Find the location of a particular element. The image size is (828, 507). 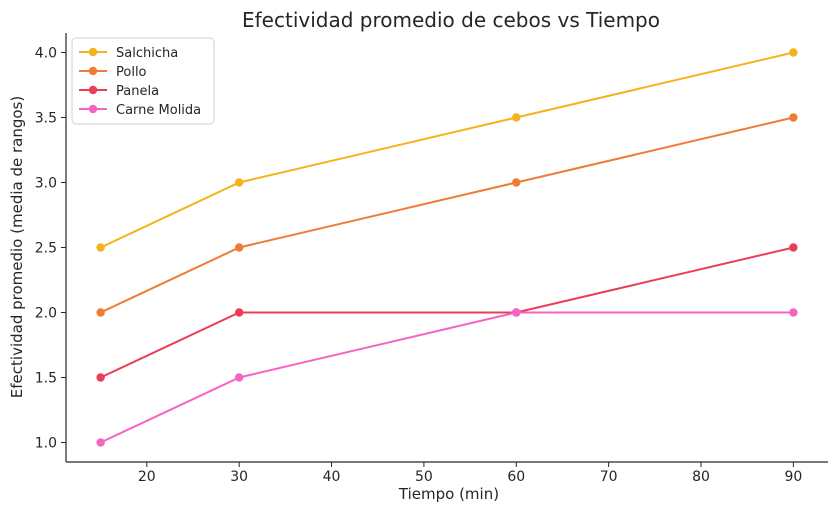

y-ticks: 1.0 1.5 2.0 2.5 3.0 3.5 4.0 is located at coordinates (50, 249).